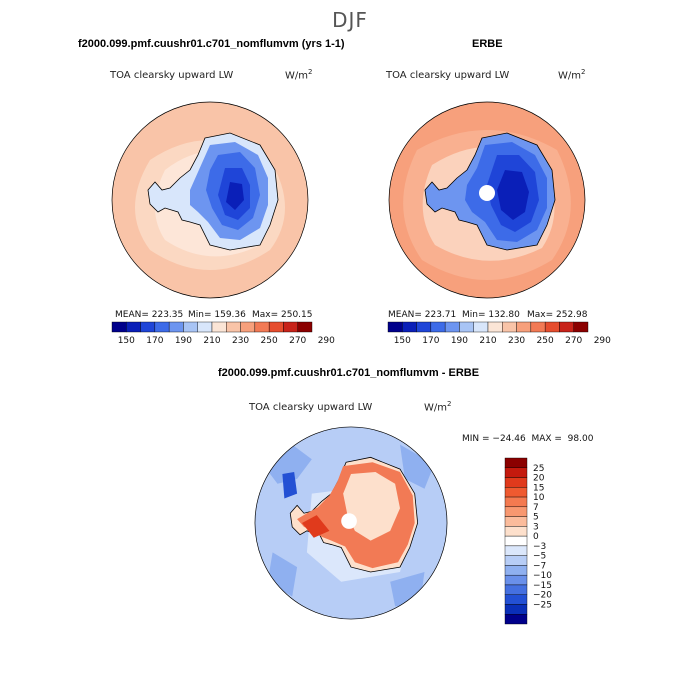 The image size is (700, 700). I want to click on diff-colorbar-label: 15, so click(538, 488).